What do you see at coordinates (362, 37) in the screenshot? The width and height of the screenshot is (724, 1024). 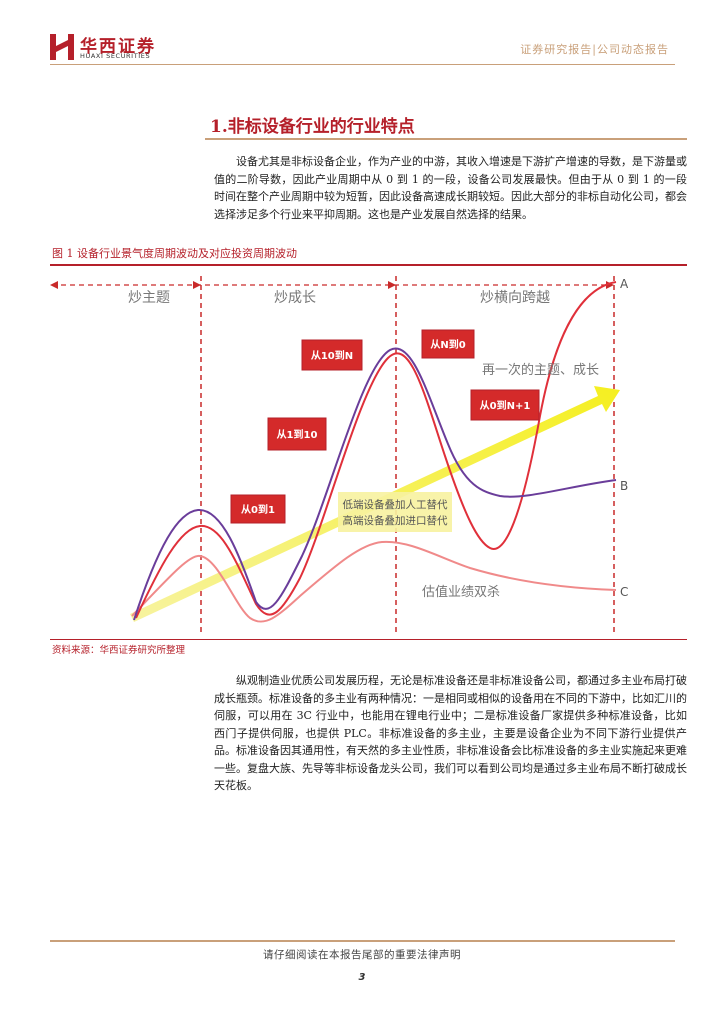 I see `page-header: 华西证券 HUAXI SECURITIES 证券研究报告|公司动态报告` at bounding box center [362, 37].